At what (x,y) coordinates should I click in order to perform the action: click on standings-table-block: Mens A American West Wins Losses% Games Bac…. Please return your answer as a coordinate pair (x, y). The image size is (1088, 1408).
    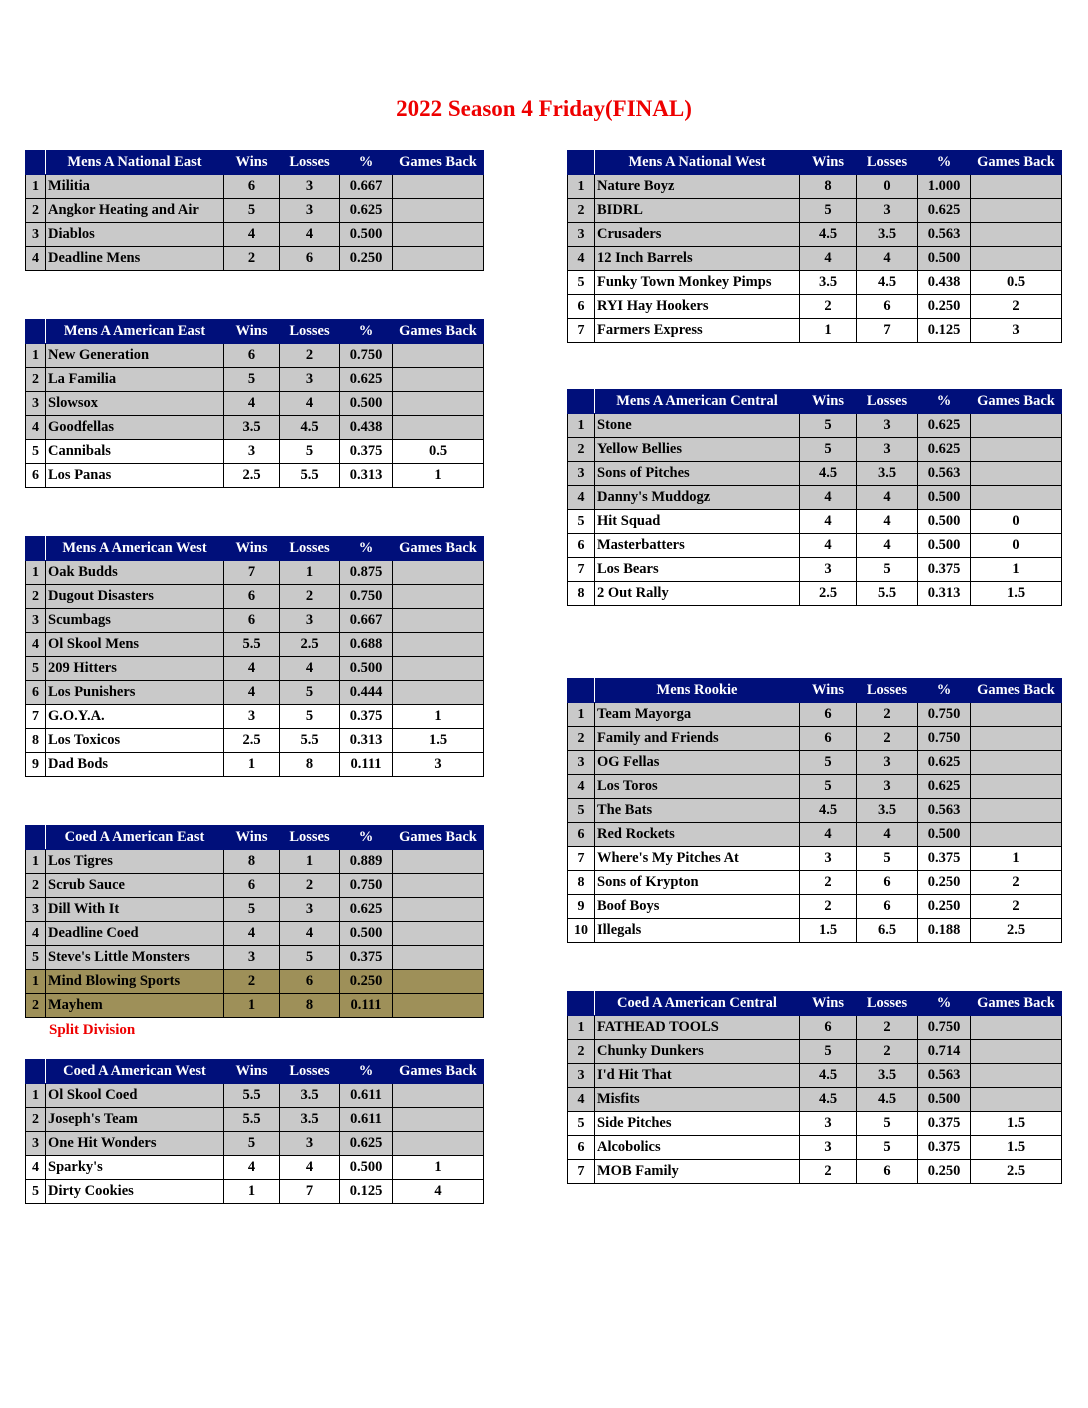
    Looking at the image, I should click on (254, 656).